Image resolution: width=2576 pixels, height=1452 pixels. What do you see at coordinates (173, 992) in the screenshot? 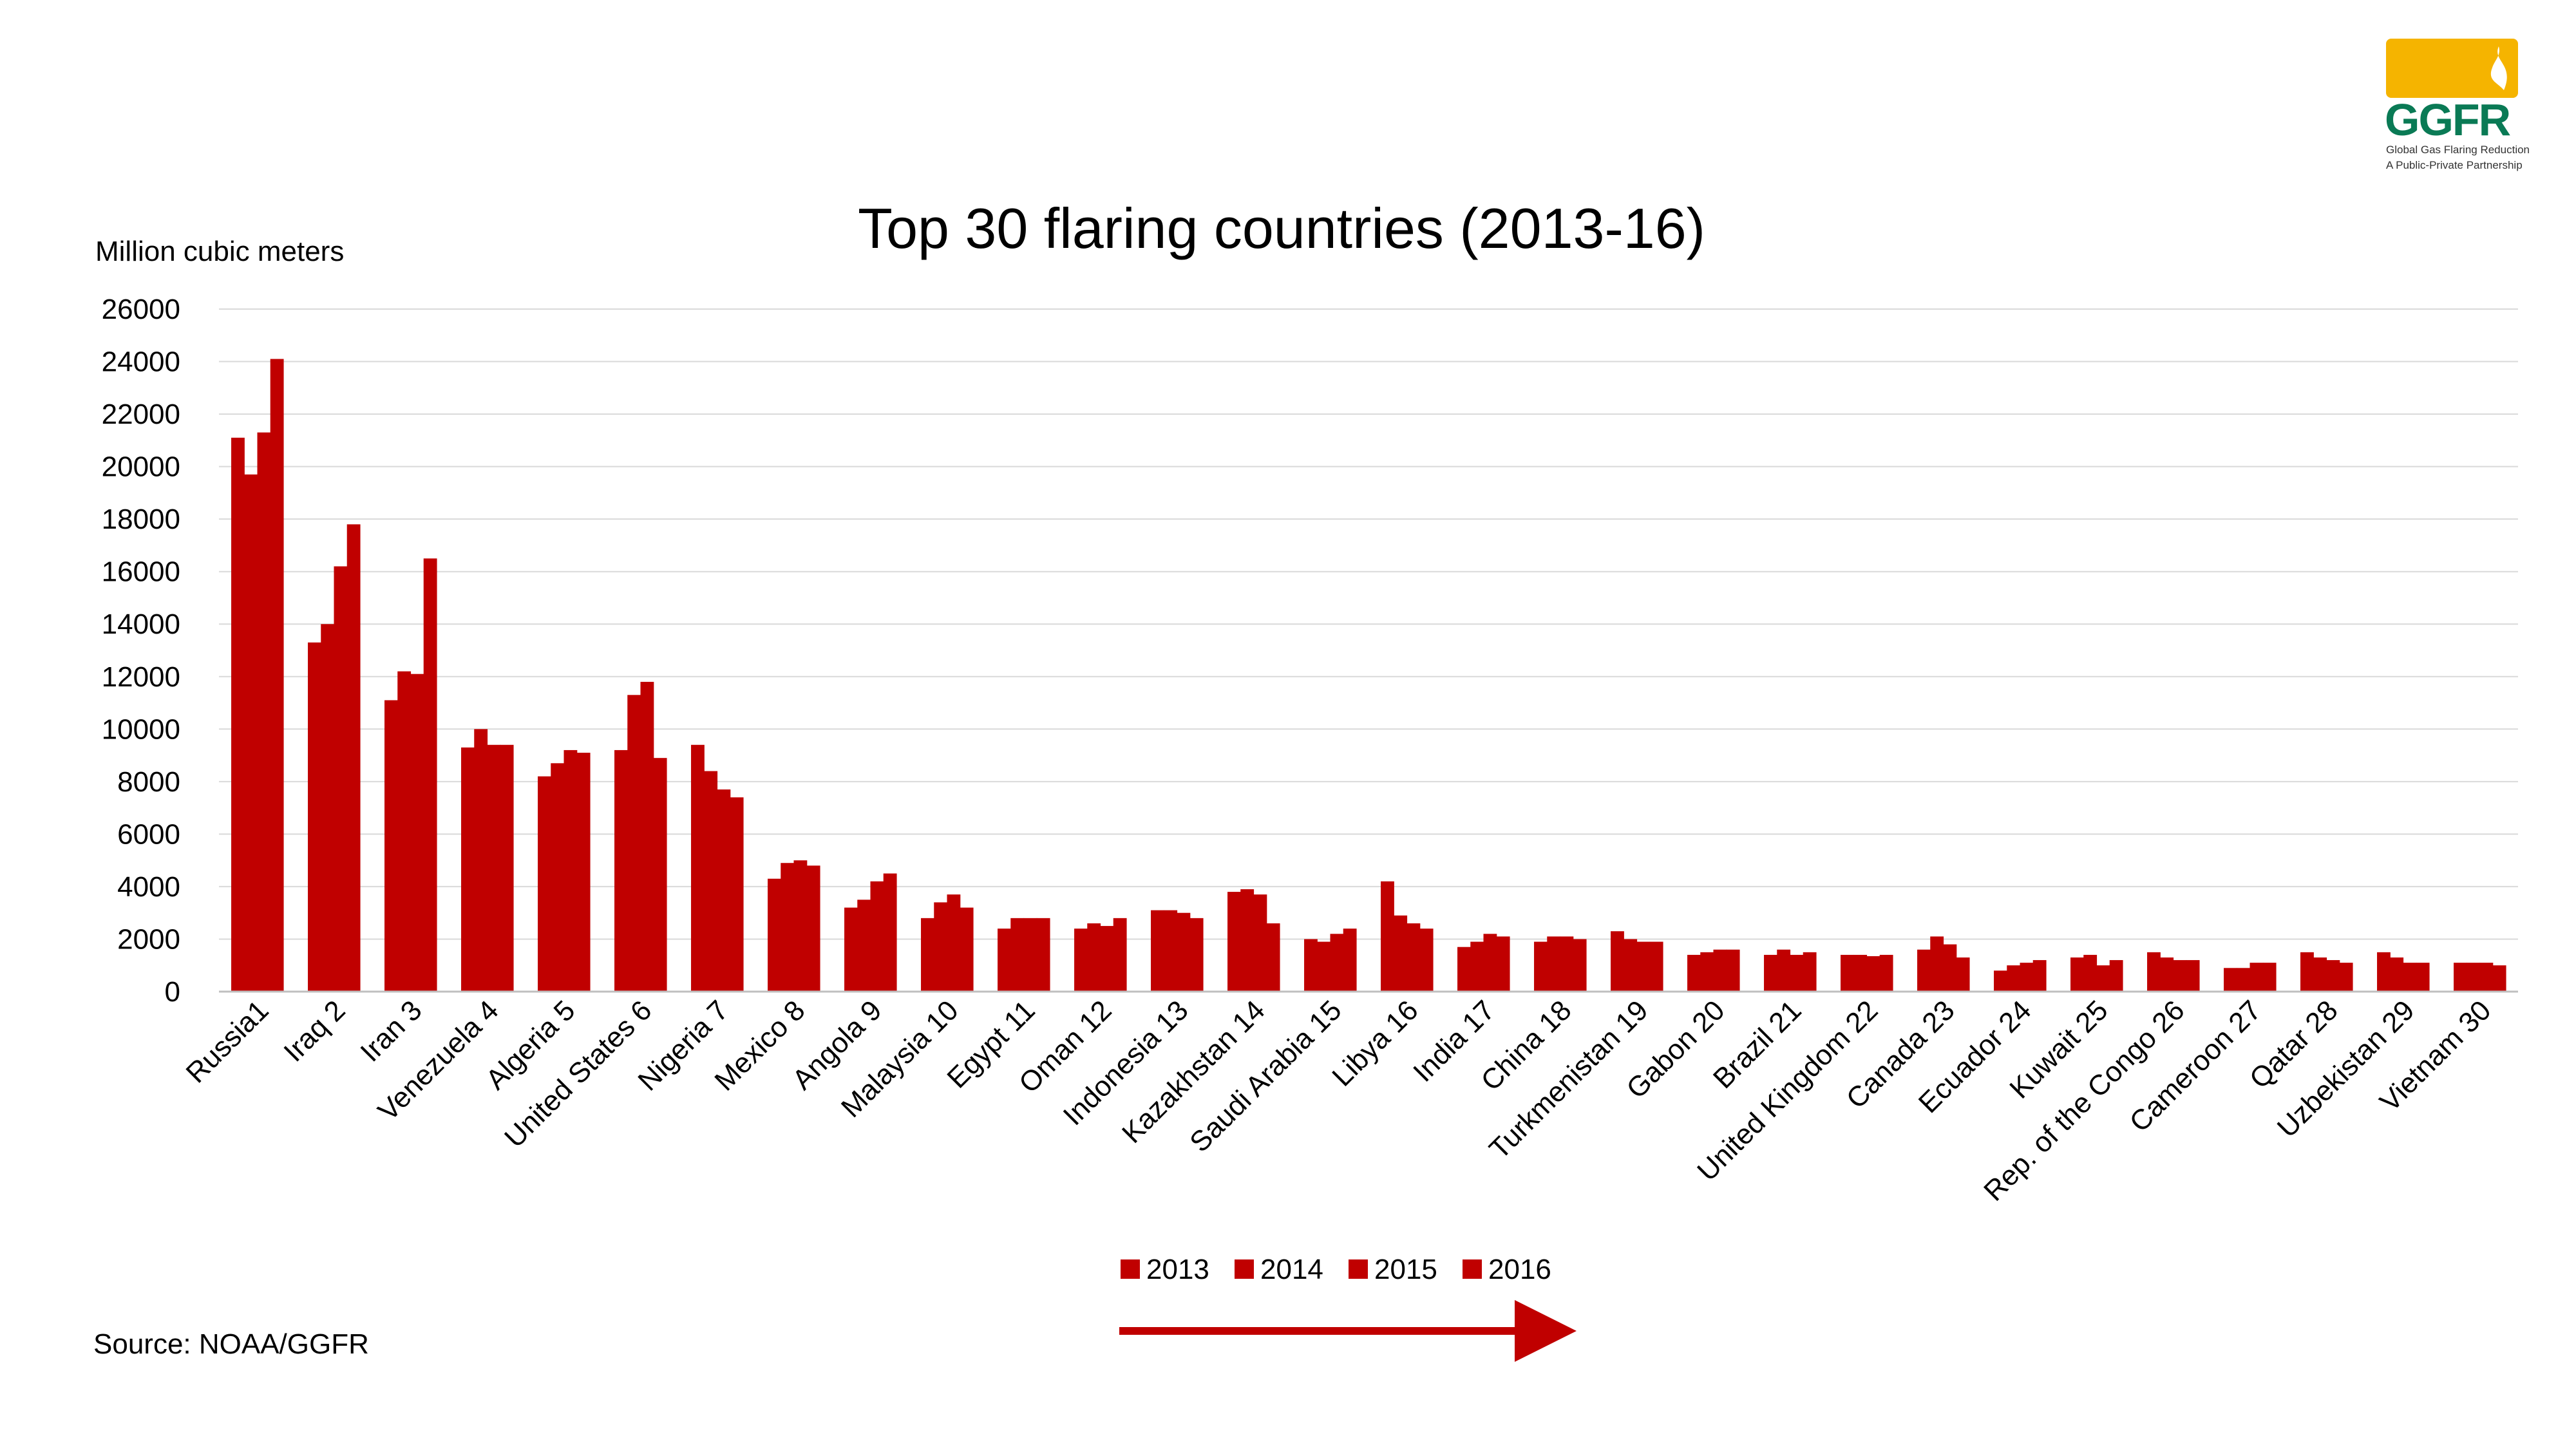
I see `y-tick-label: 0` at bounding box center [173, 992].